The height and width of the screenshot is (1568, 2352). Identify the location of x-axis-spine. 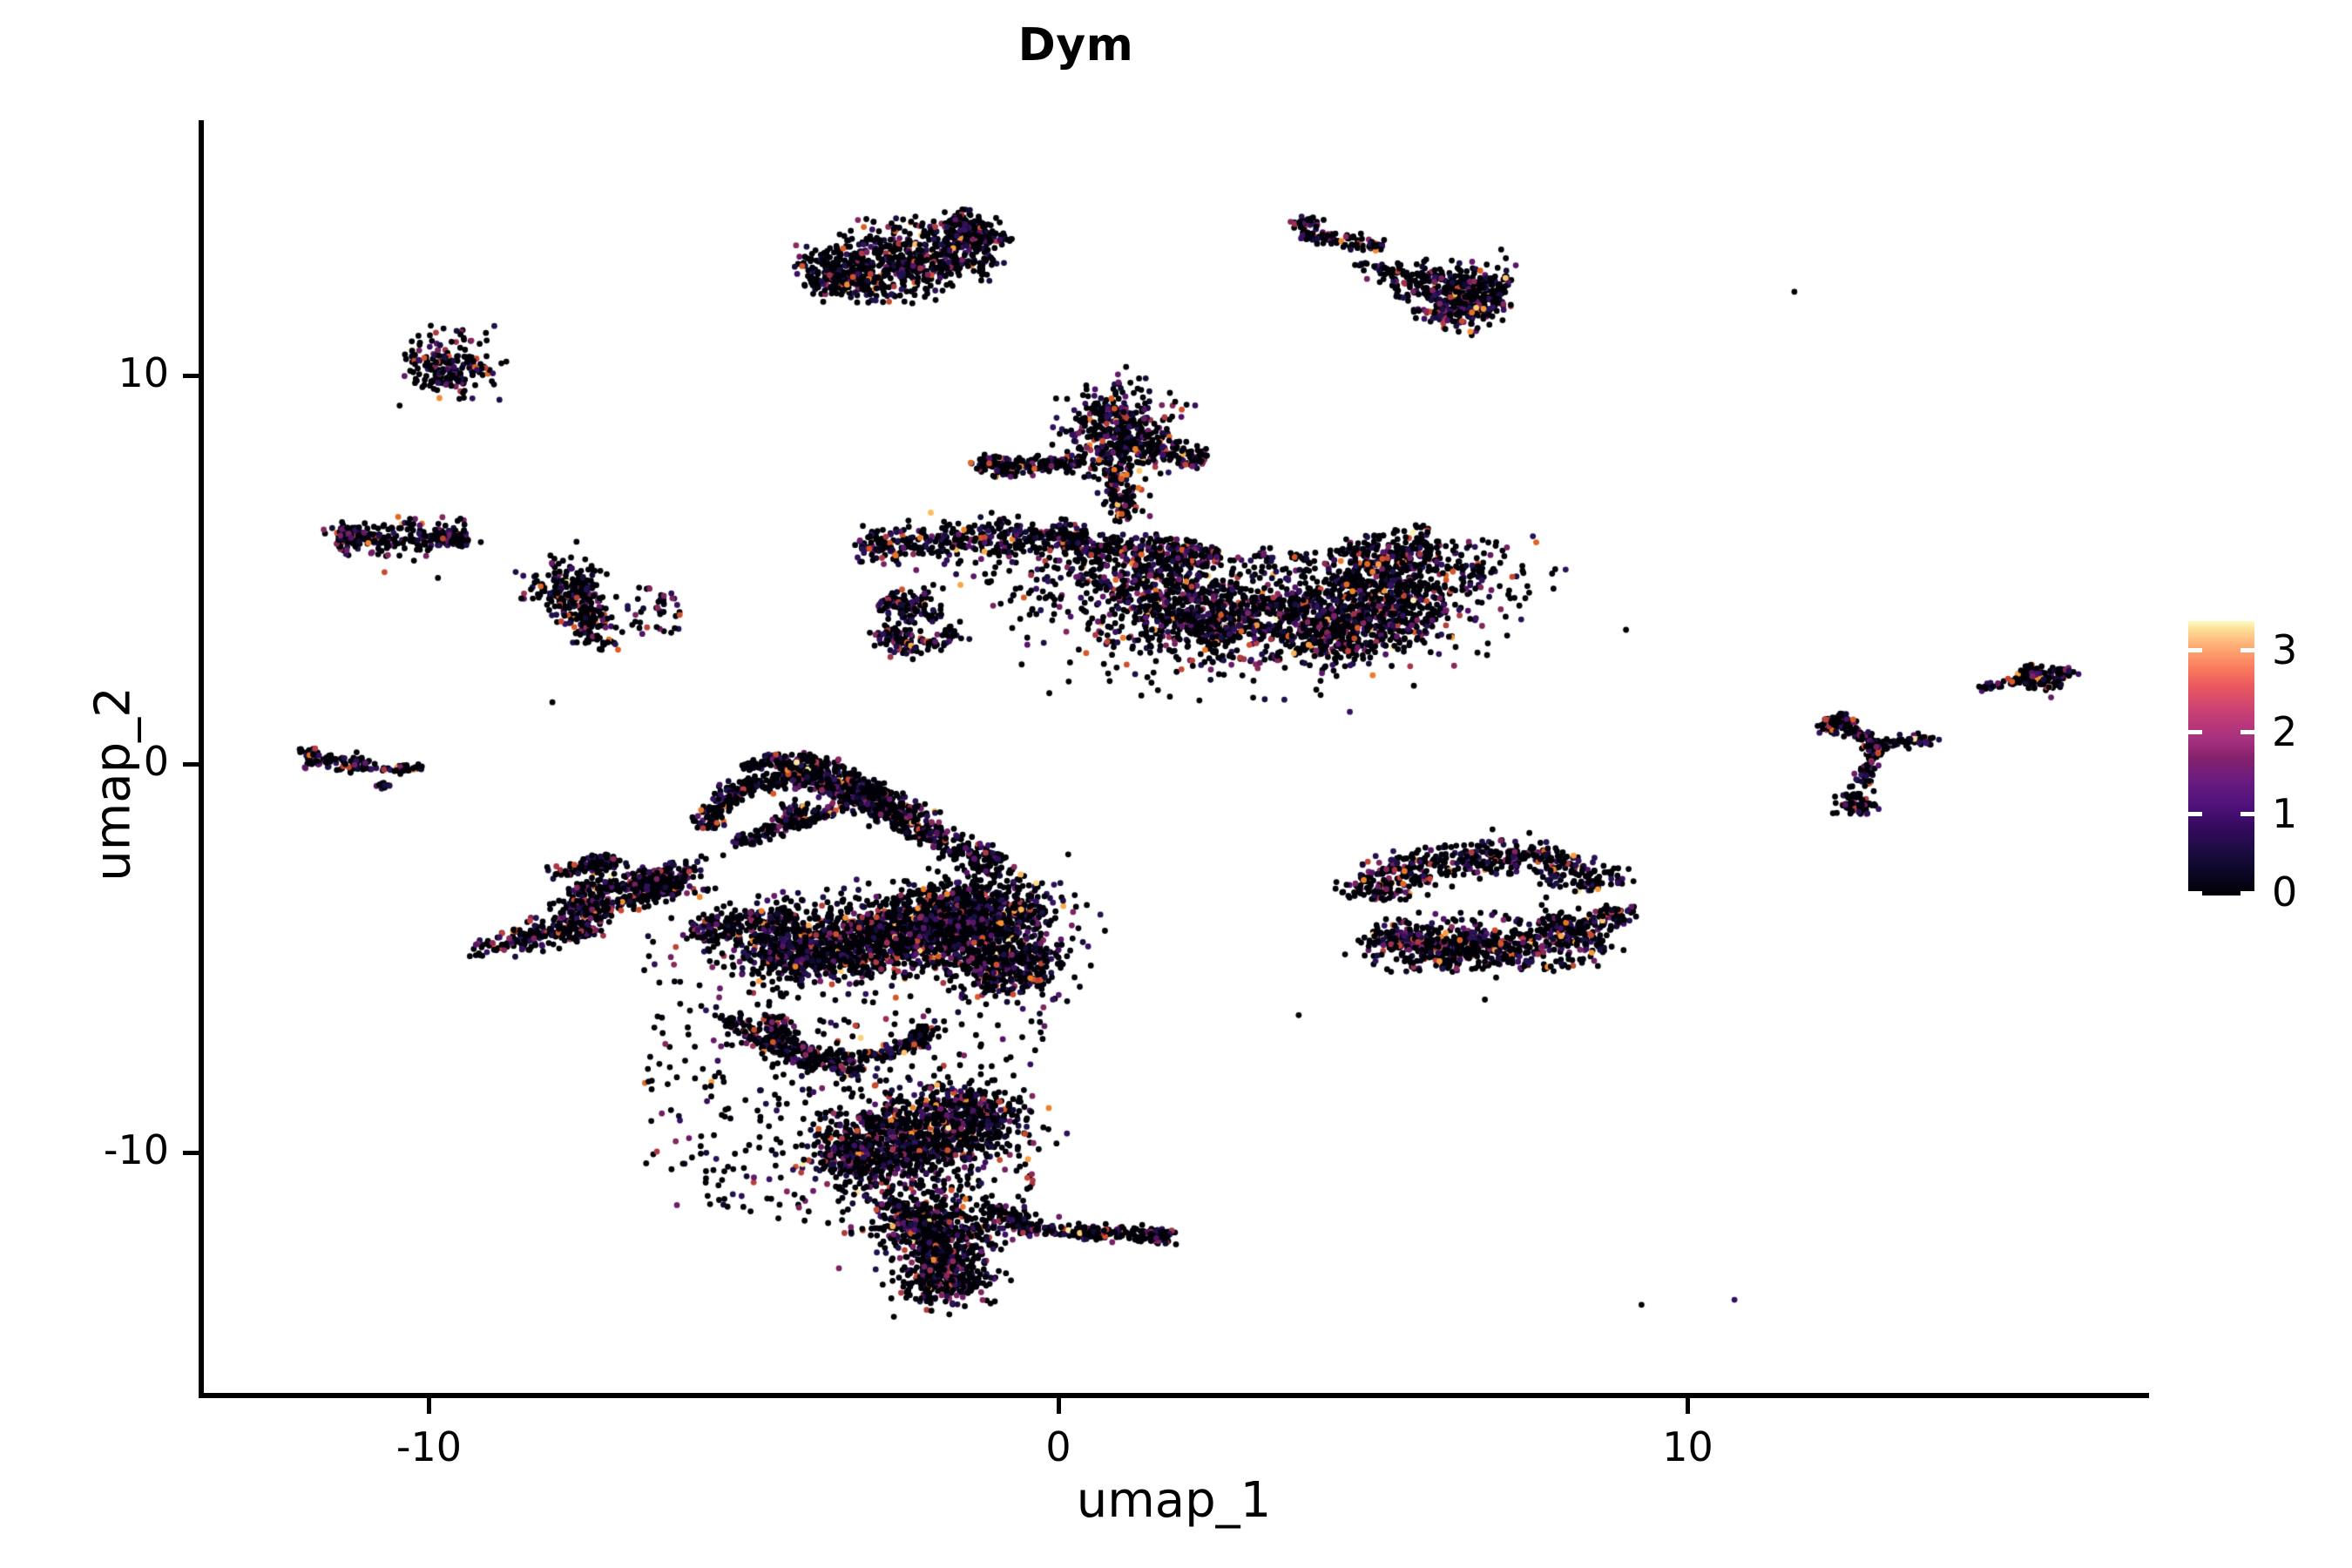
(1174, 1395).